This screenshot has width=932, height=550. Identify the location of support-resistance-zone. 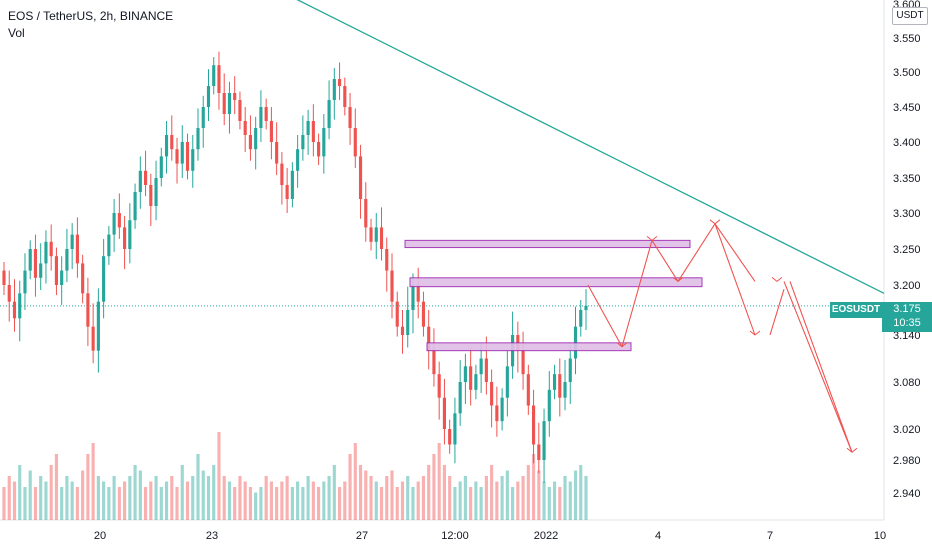
(556, 282).